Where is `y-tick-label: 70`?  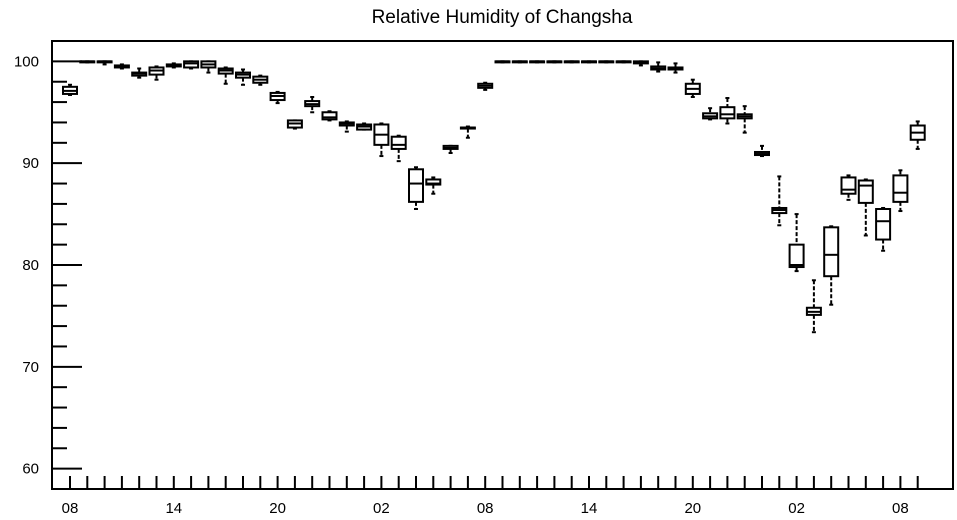 y-tick-label: 70 is located at coordinates (30, 367).